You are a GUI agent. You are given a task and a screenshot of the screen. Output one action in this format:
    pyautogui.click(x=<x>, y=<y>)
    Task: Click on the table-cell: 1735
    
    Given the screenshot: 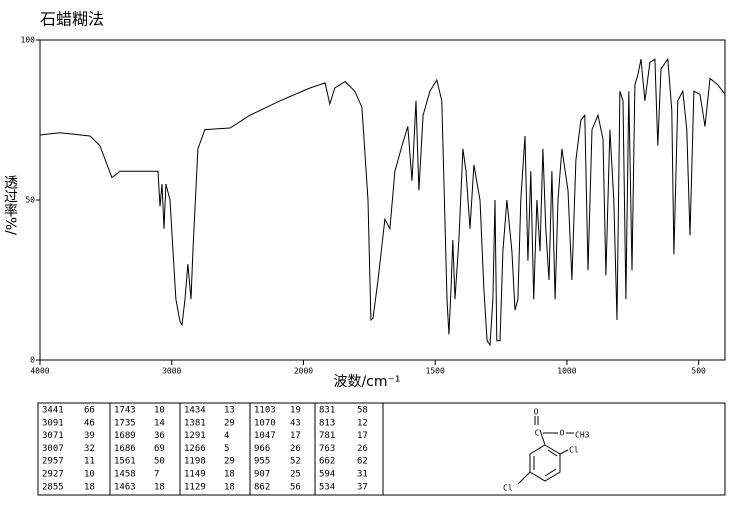 What is the action you would take?
    pyautogui.click(x=125, y=423)
    